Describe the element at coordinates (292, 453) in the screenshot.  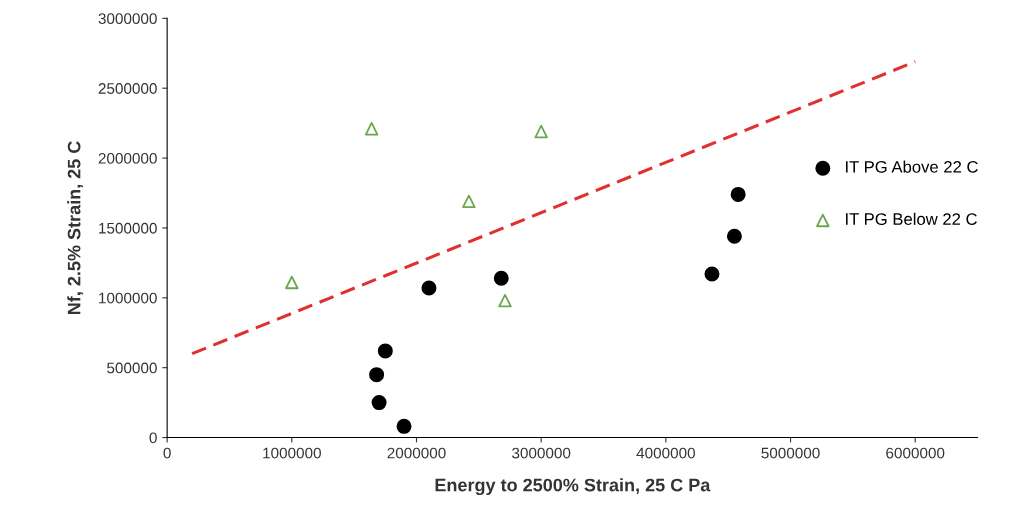
I see `x-tick-label: 1000000` at that location.